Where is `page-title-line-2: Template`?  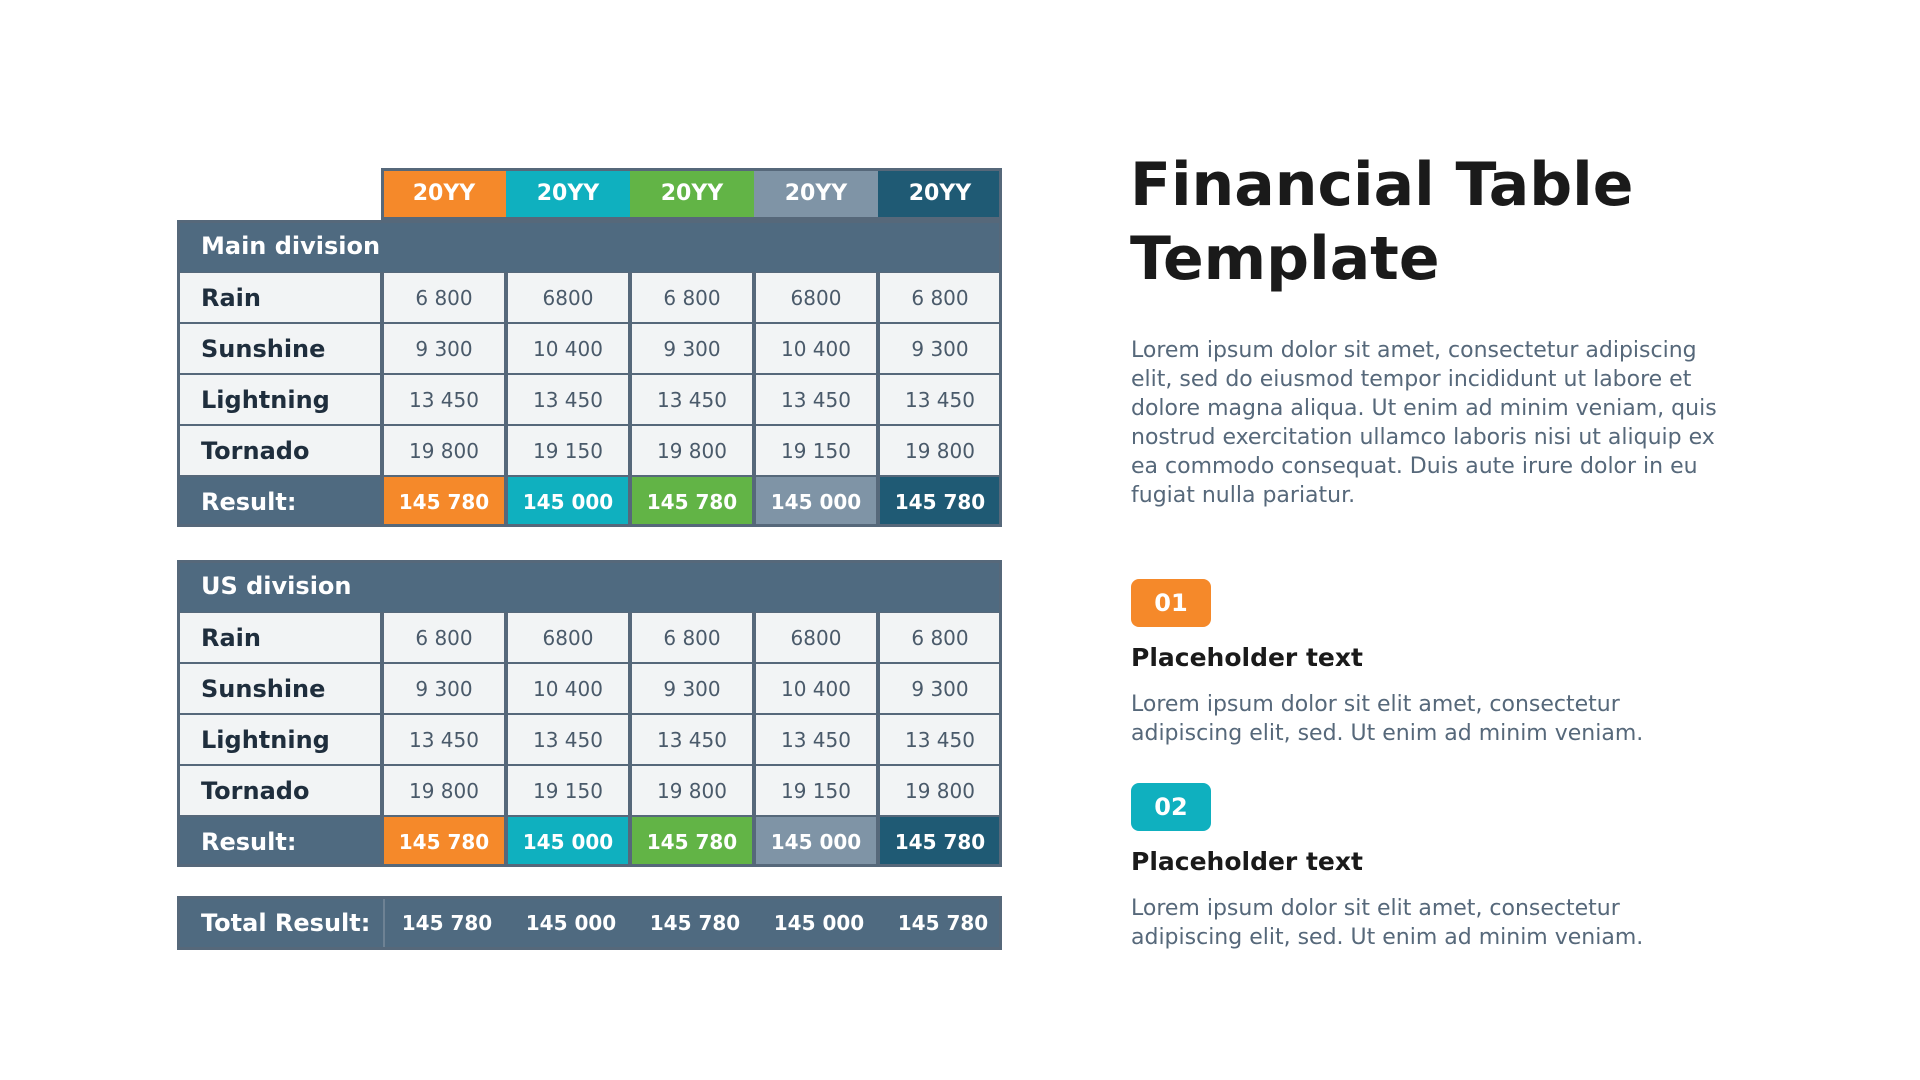 page-title-line-2: Template is located at coordinates (1285, 259).